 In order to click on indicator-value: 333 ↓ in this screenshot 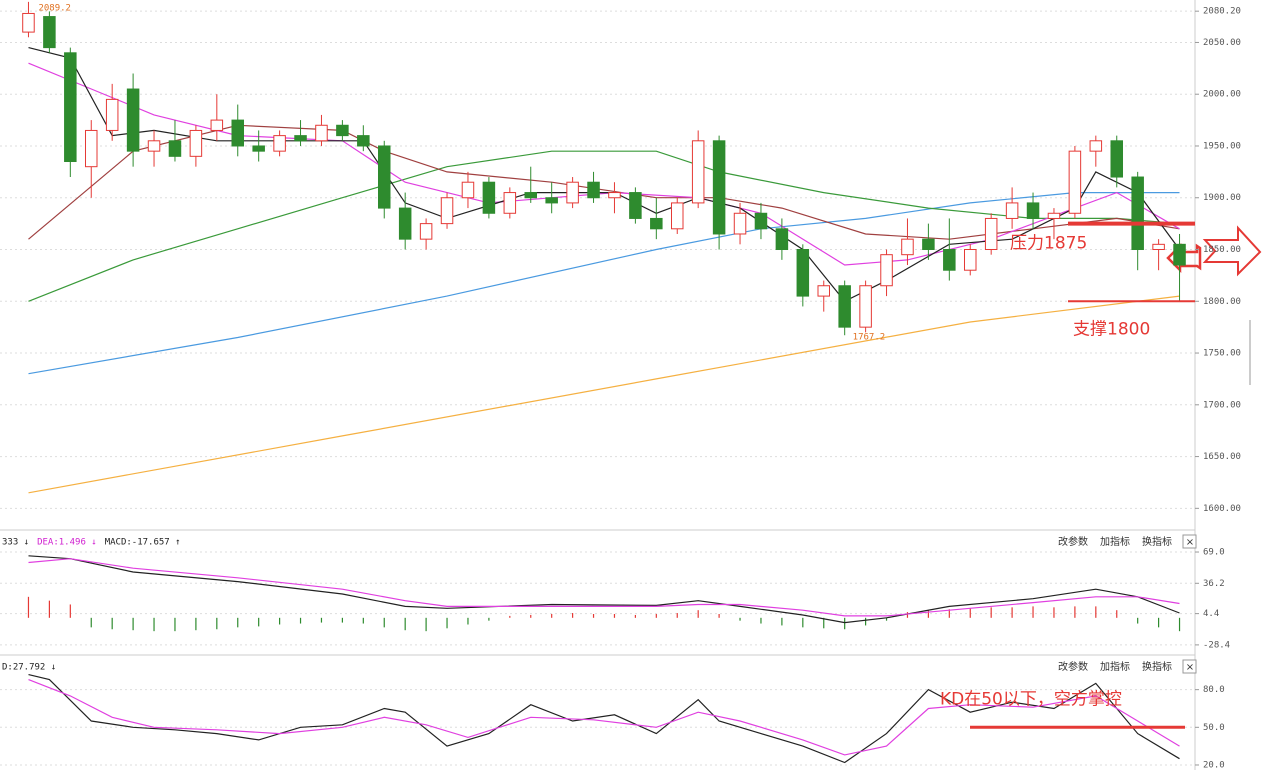, I will do `click(15, 543)`.